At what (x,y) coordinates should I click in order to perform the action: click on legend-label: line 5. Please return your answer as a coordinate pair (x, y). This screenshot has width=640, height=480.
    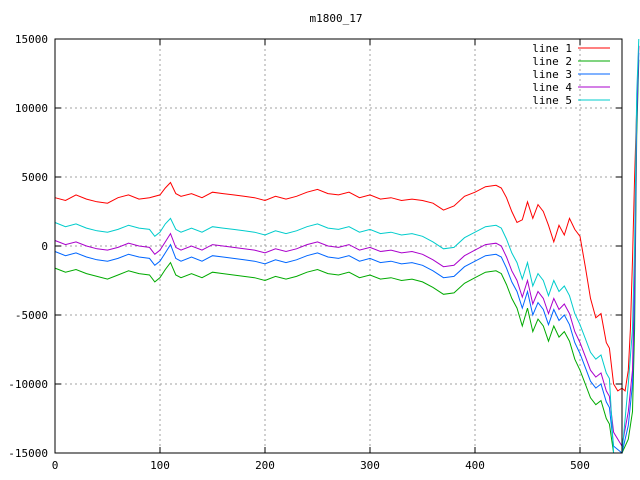
    Looking at the image, I should click on (552, 100).